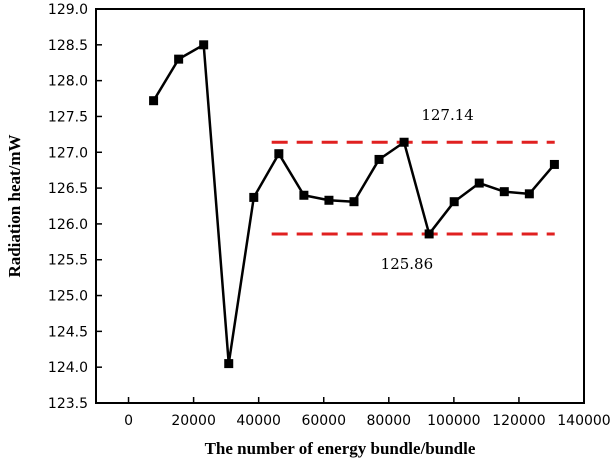  I want to click on y-tick-label: 129.0, so click(68, 10).